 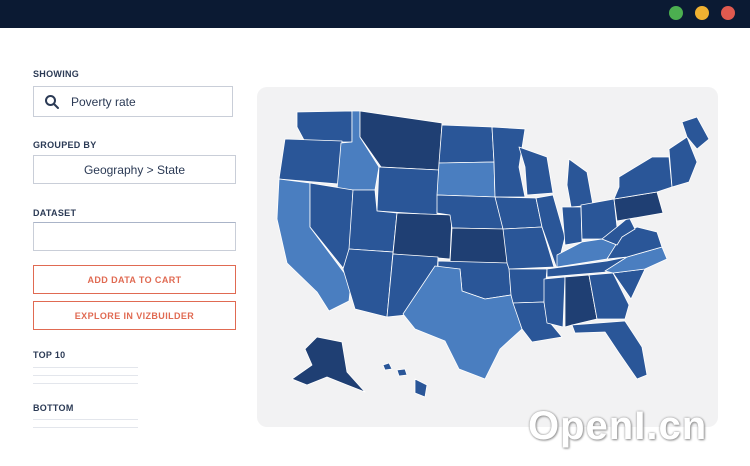 I want to click on search-field: Poverty rate, so click(x=133, y=101).